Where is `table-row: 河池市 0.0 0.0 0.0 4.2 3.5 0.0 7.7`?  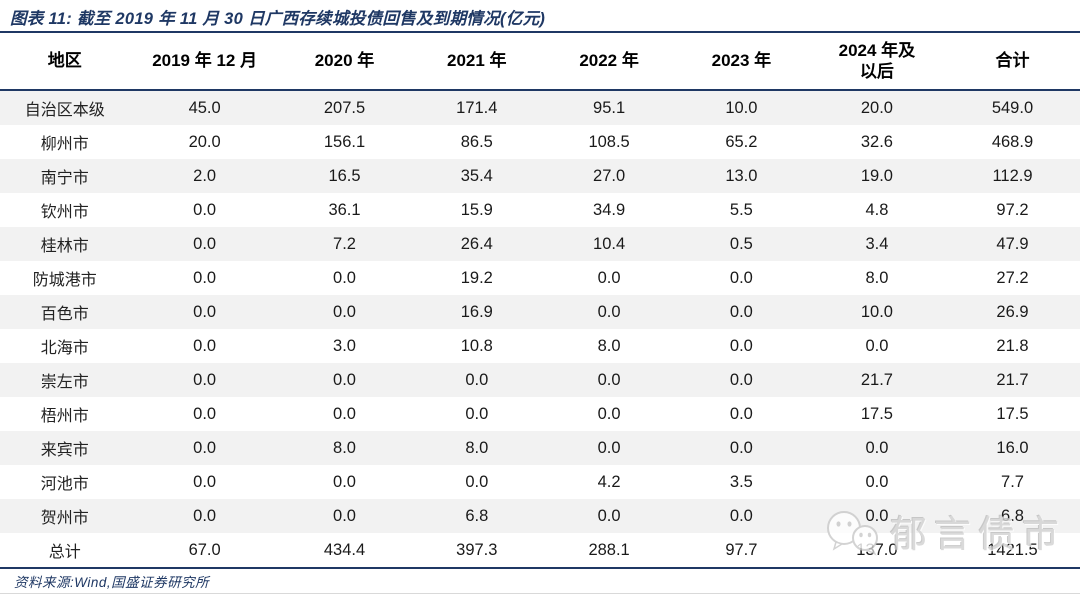
table-row: 河池市 0.0 0.0 0.0 4.2 3.5 0.0 7.7 is located at coordinates (540, 482).